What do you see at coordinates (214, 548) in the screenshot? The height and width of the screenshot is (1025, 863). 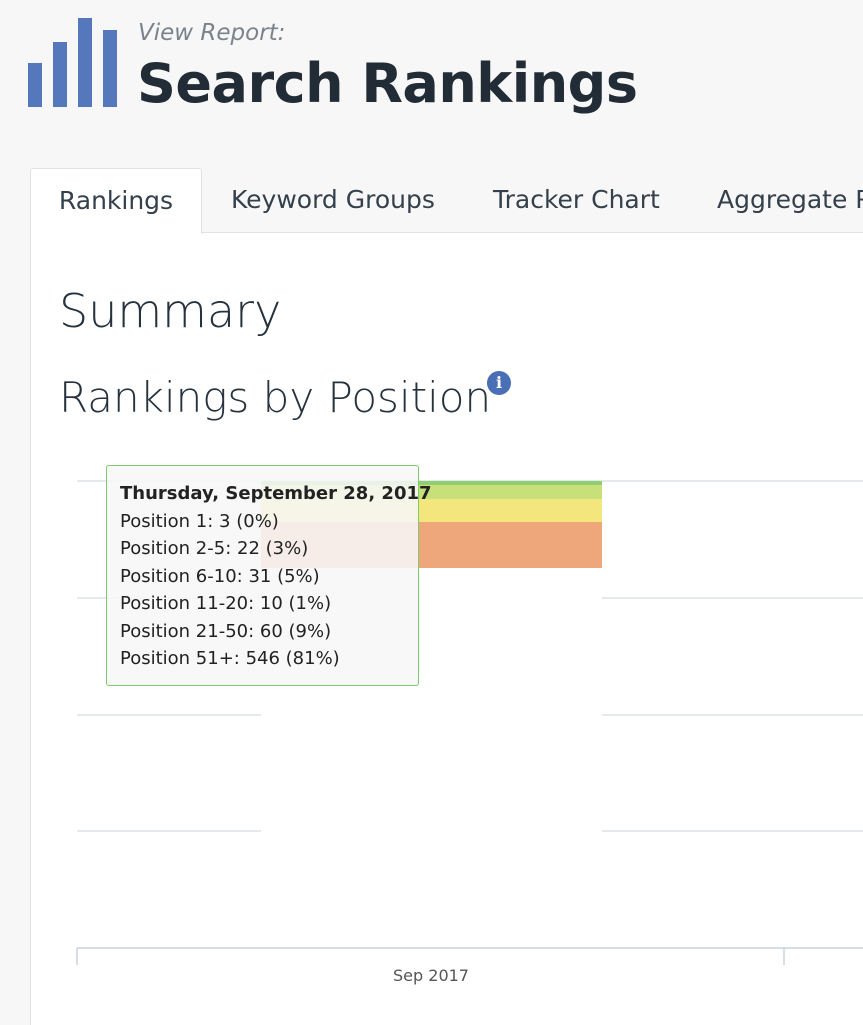 I see `tooltip-line: Position 2-5: 22 (3%)` at bounding box center [214, 548].